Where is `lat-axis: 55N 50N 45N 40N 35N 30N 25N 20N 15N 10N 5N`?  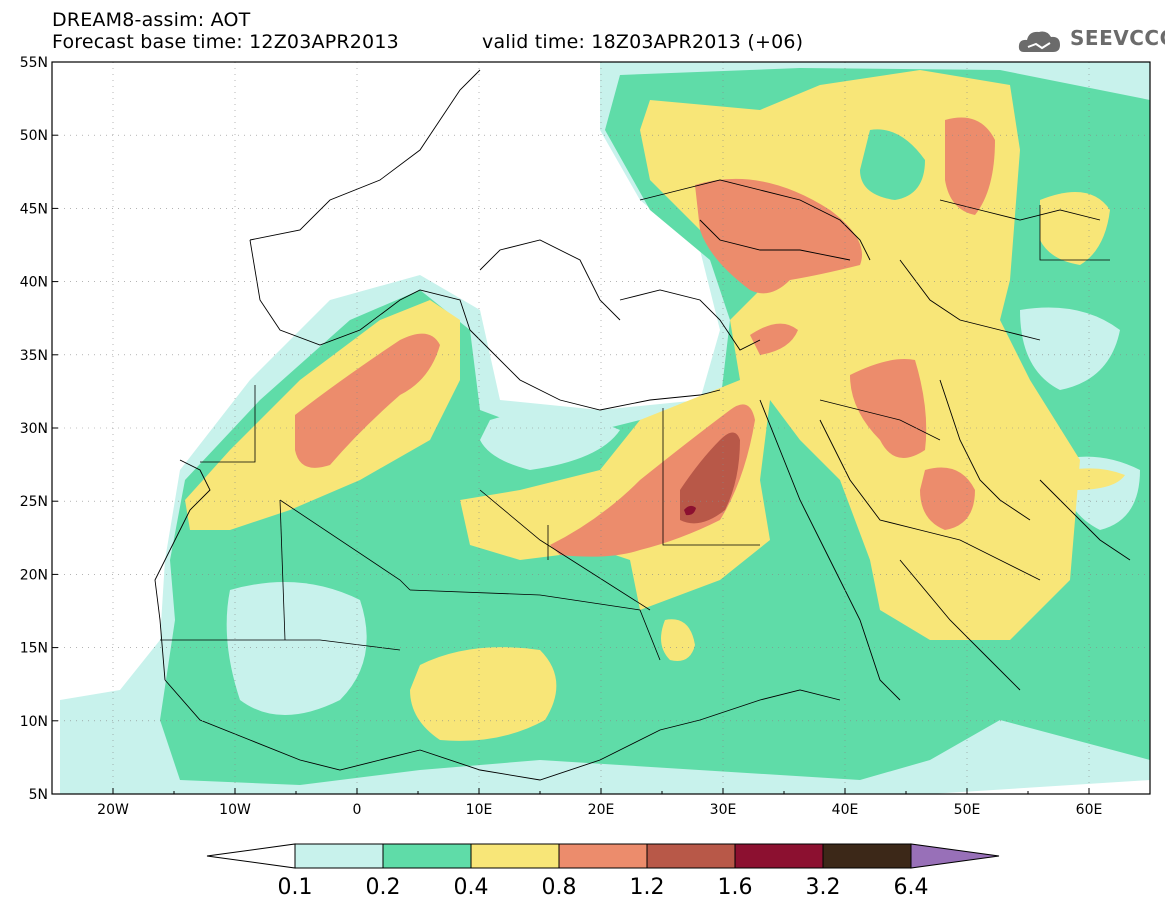 lat-axis: 55N 50N 45N 40N 35N 30N 25N 20N 15N 10N 5N is located at coordinates (39, 429).